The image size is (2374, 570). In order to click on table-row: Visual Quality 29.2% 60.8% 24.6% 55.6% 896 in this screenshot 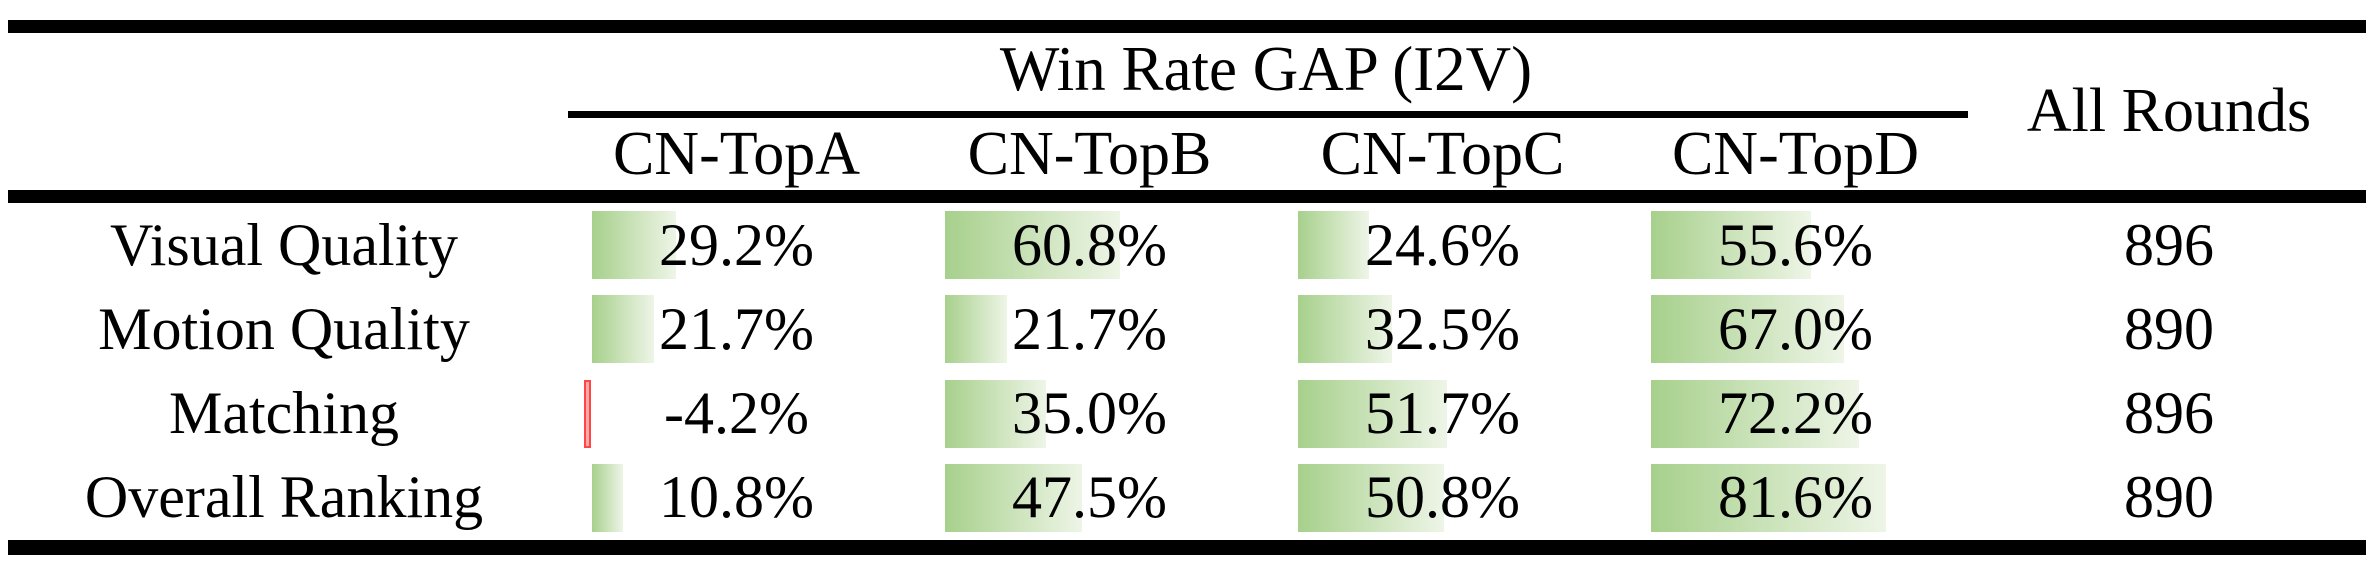, I will do `click(1187, 245)`.